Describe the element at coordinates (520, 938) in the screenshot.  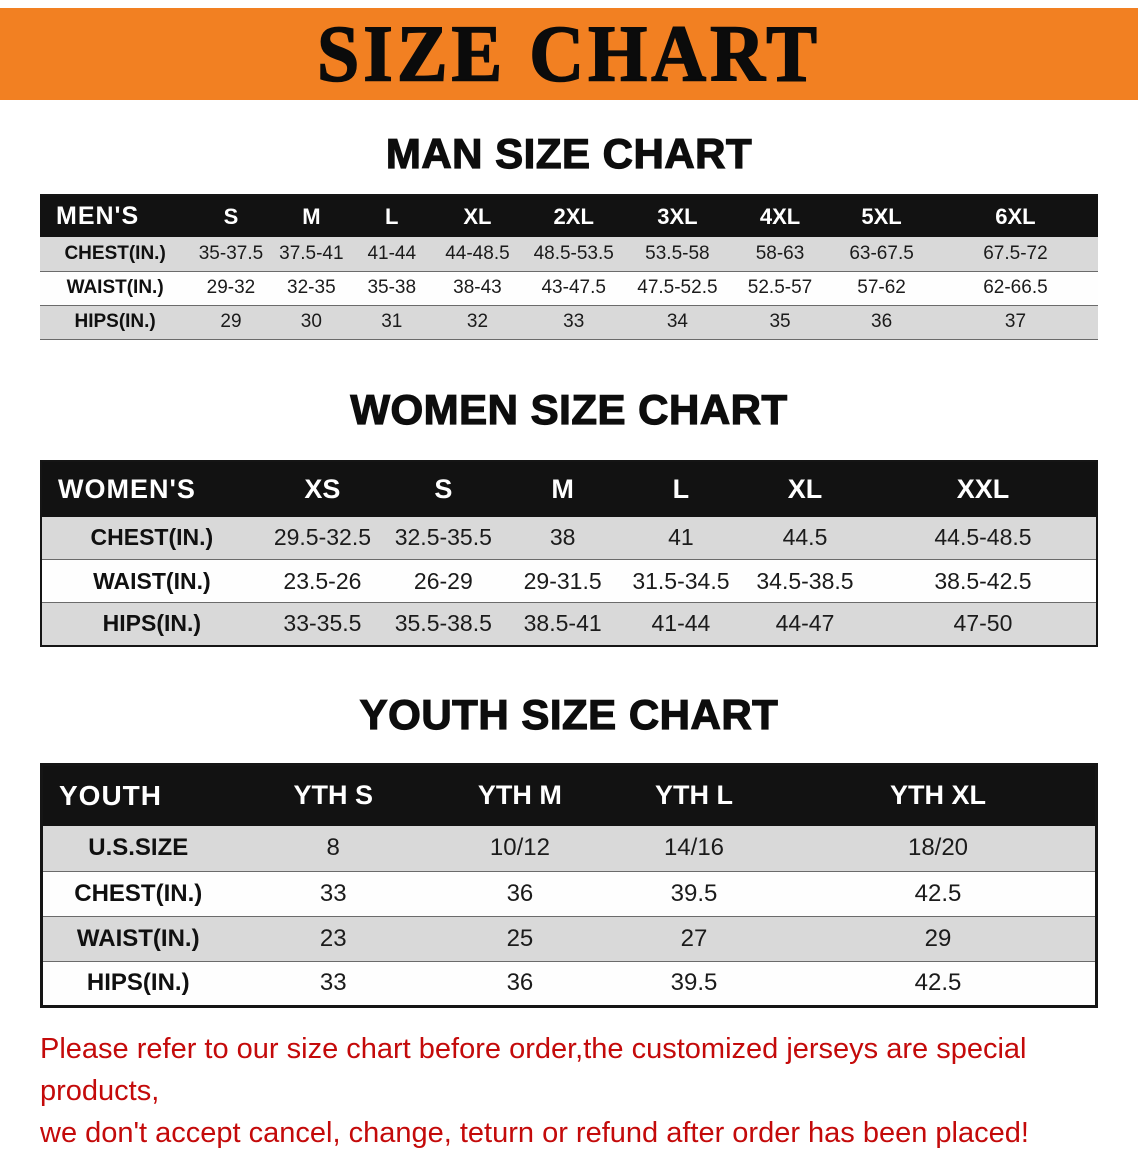
I see `size-value: 25` at that location.